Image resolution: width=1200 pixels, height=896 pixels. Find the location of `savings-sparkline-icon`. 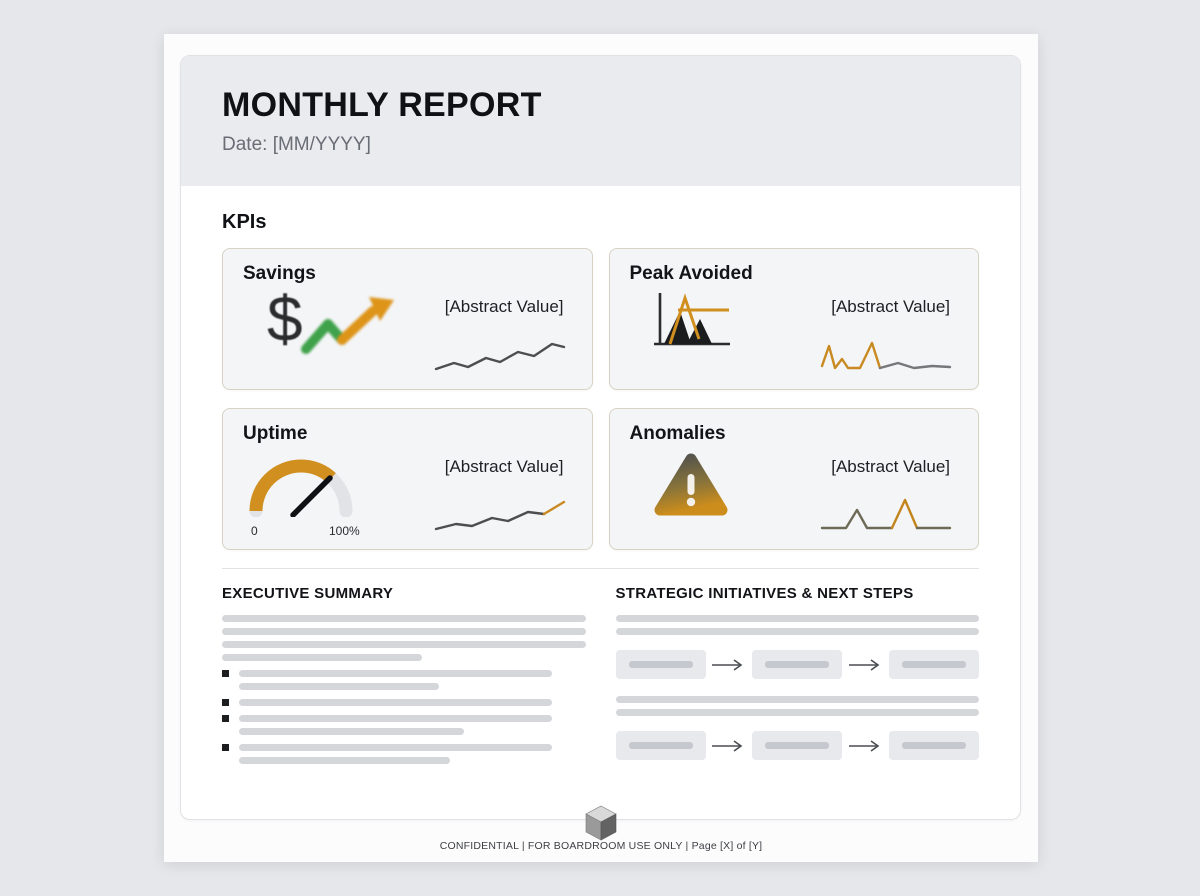

savings-sparkline-icon is located at coordinates (499, 356).